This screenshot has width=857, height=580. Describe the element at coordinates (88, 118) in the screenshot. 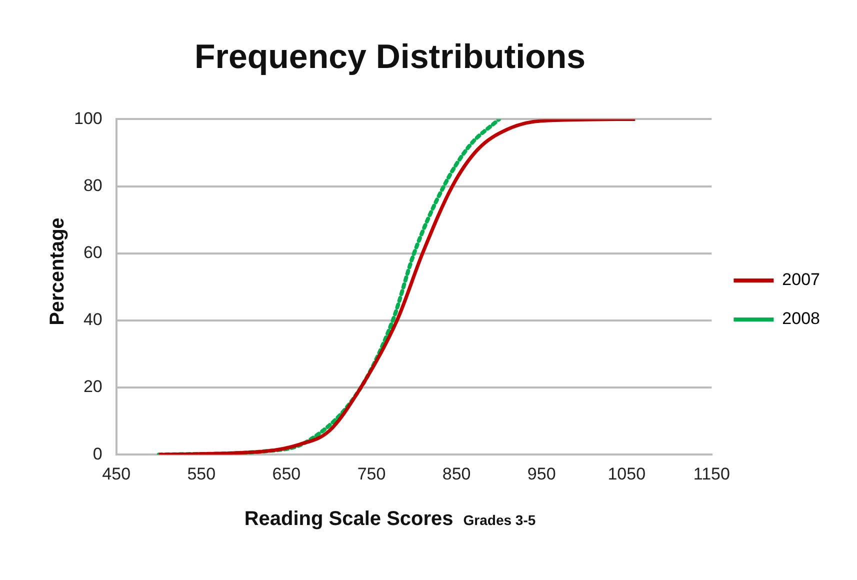

I see `y-tick-label: 100` at that location.